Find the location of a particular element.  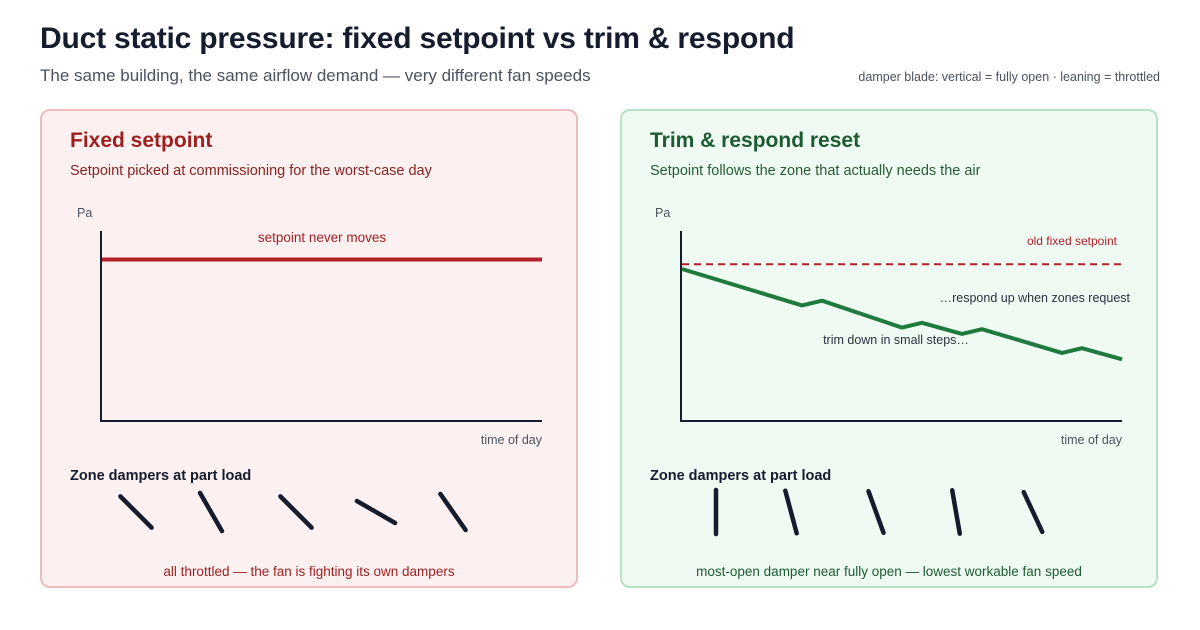

series-line is located at coordinates (902, 314).